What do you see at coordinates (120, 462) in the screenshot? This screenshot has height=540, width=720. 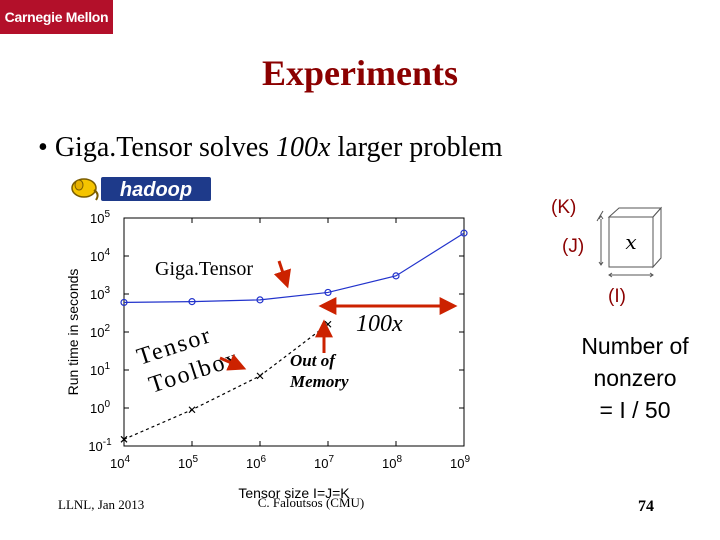 I see `x-tick-label: 10⁴` at bounding box center [120, 462].